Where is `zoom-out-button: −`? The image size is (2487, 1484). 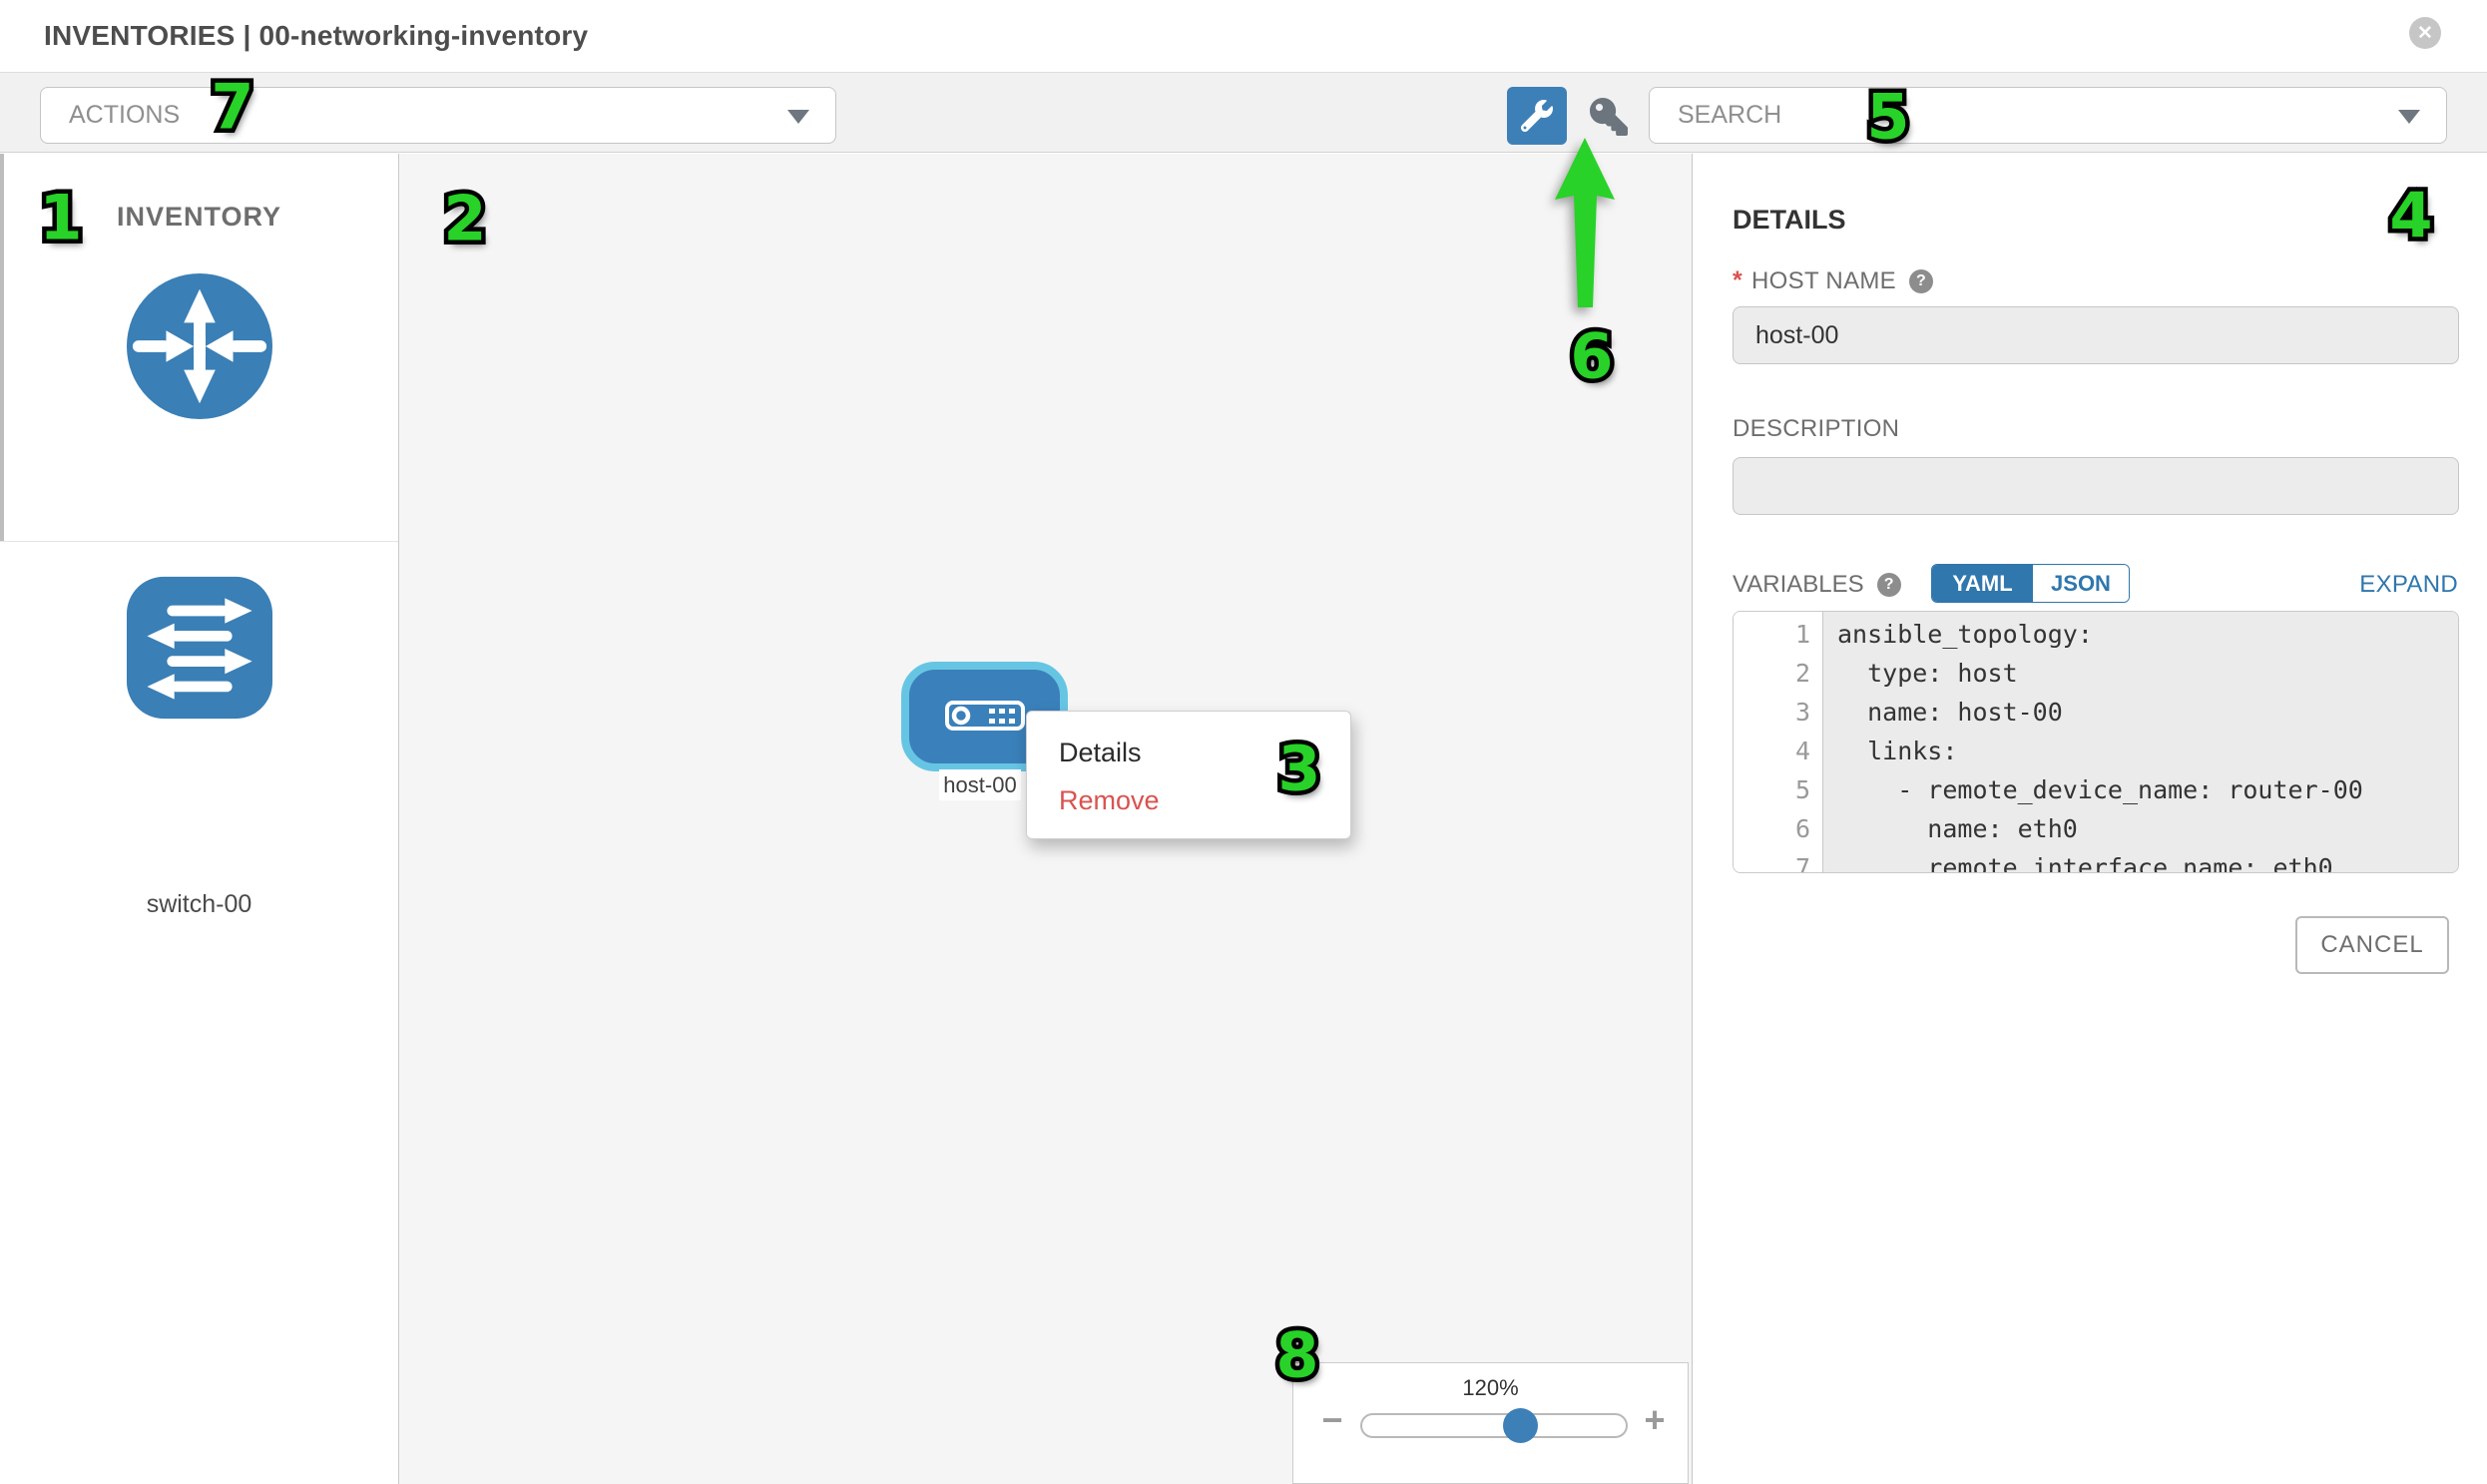
zoom-out-button: − is located at coordinates (1332, 1419).